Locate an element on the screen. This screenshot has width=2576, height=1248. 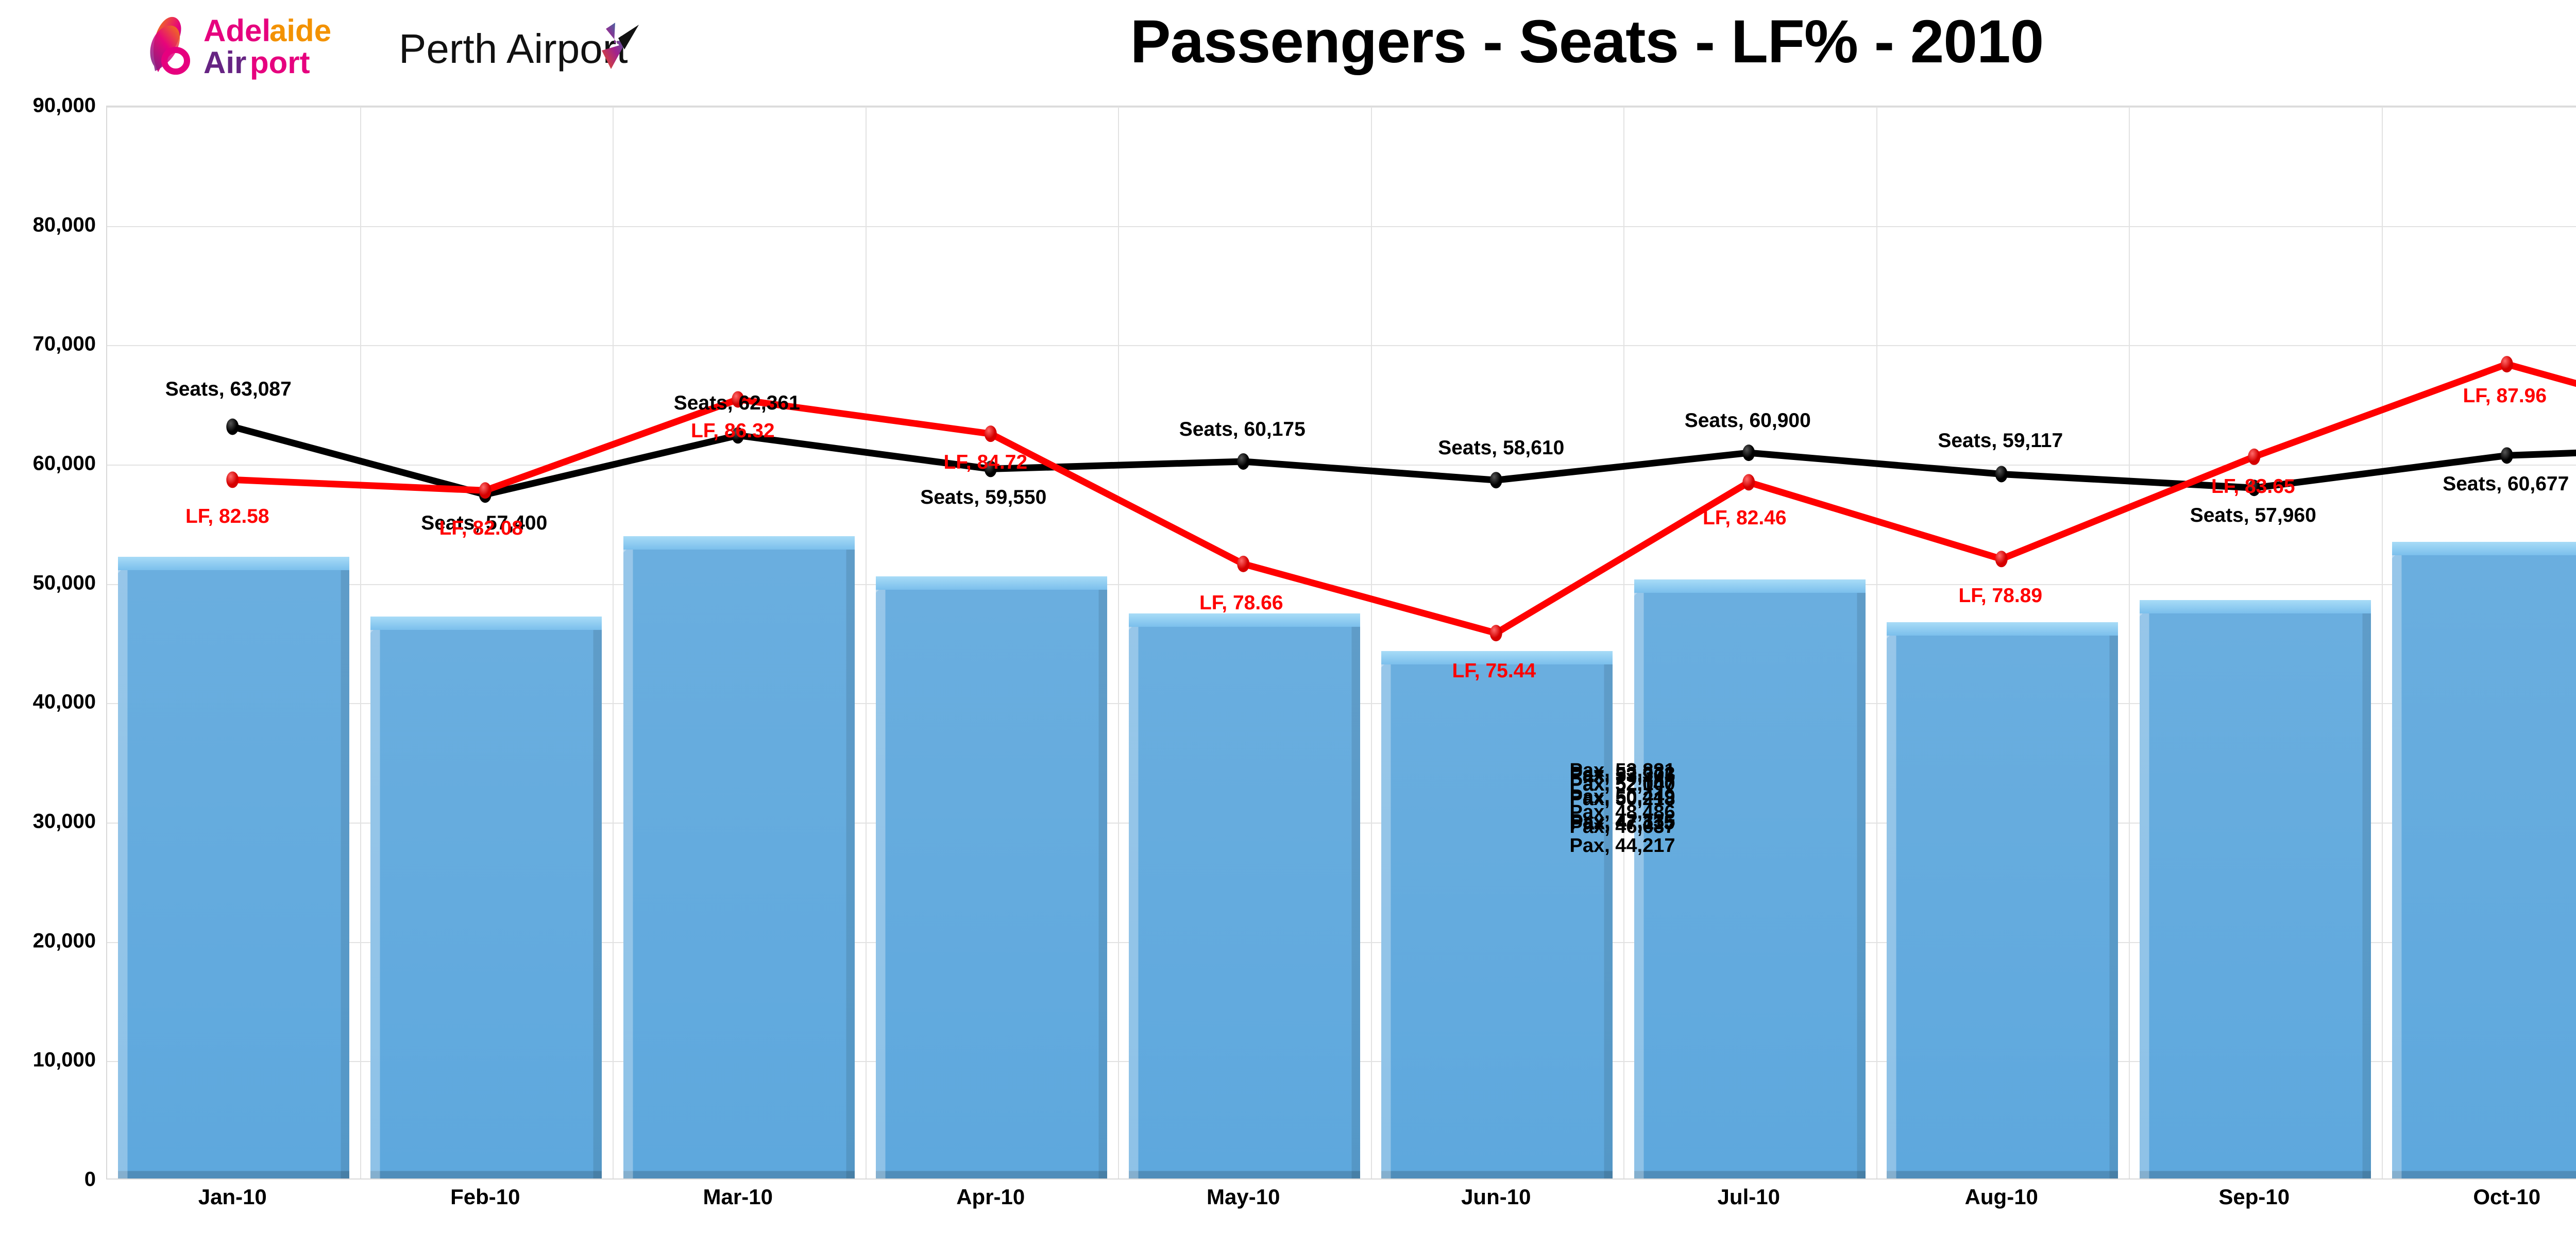
bar-value-label: Pax, 50,449 is located at coordinates (1622, 797).